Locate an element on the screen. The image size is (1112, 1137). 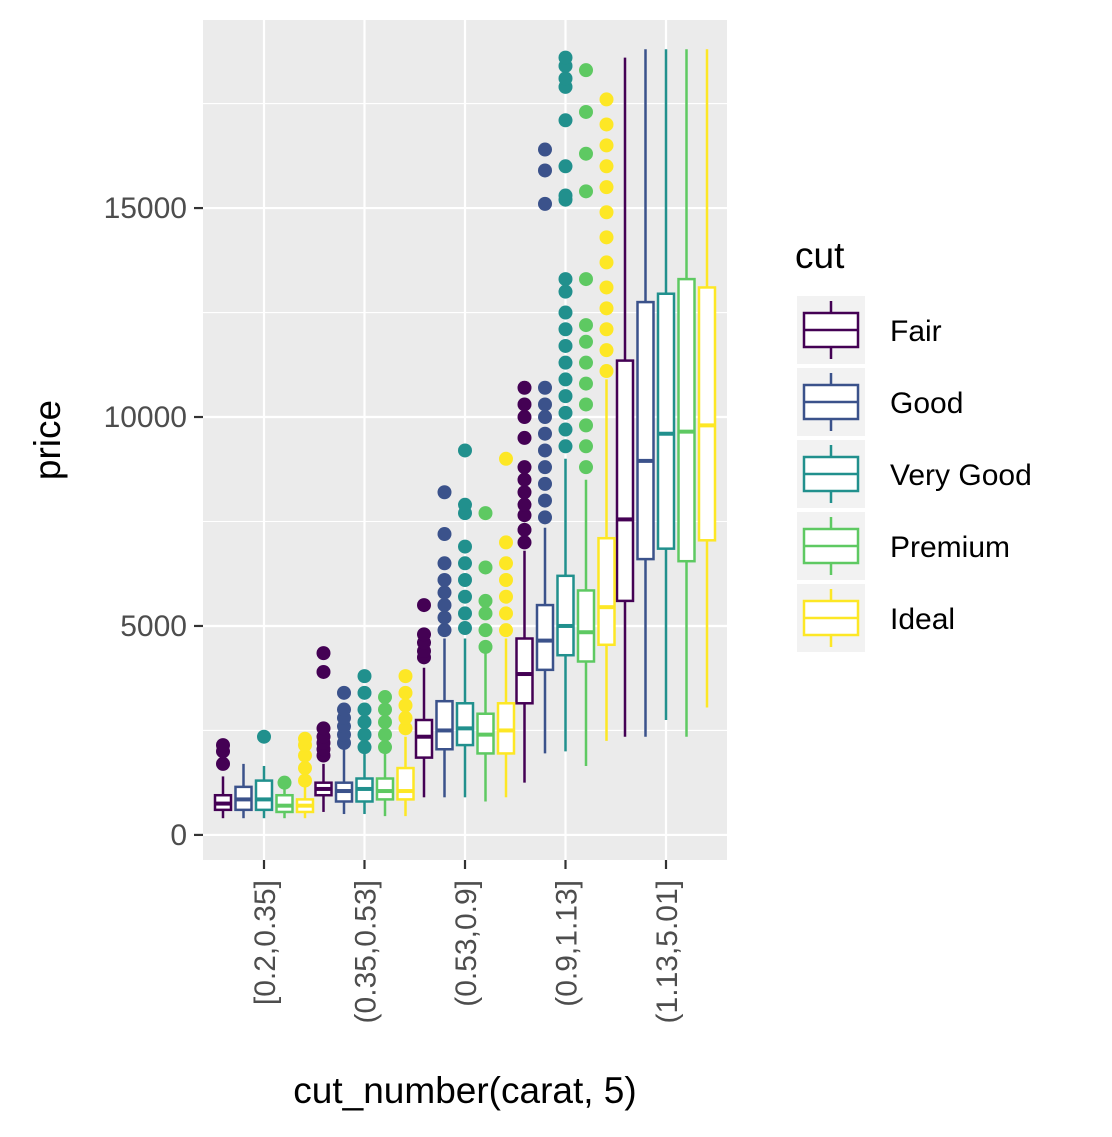
legend-label: Fair is located at coordinates (916, 331).